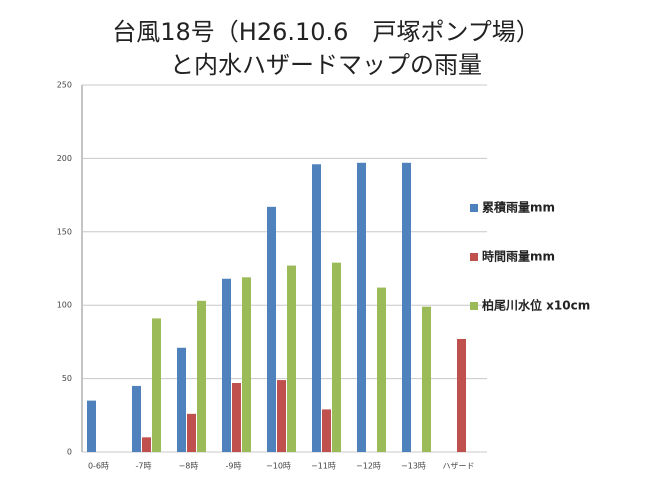 The image size is (652, 489). I want to click on x-tick-label: ハザード, so click(459, 466).